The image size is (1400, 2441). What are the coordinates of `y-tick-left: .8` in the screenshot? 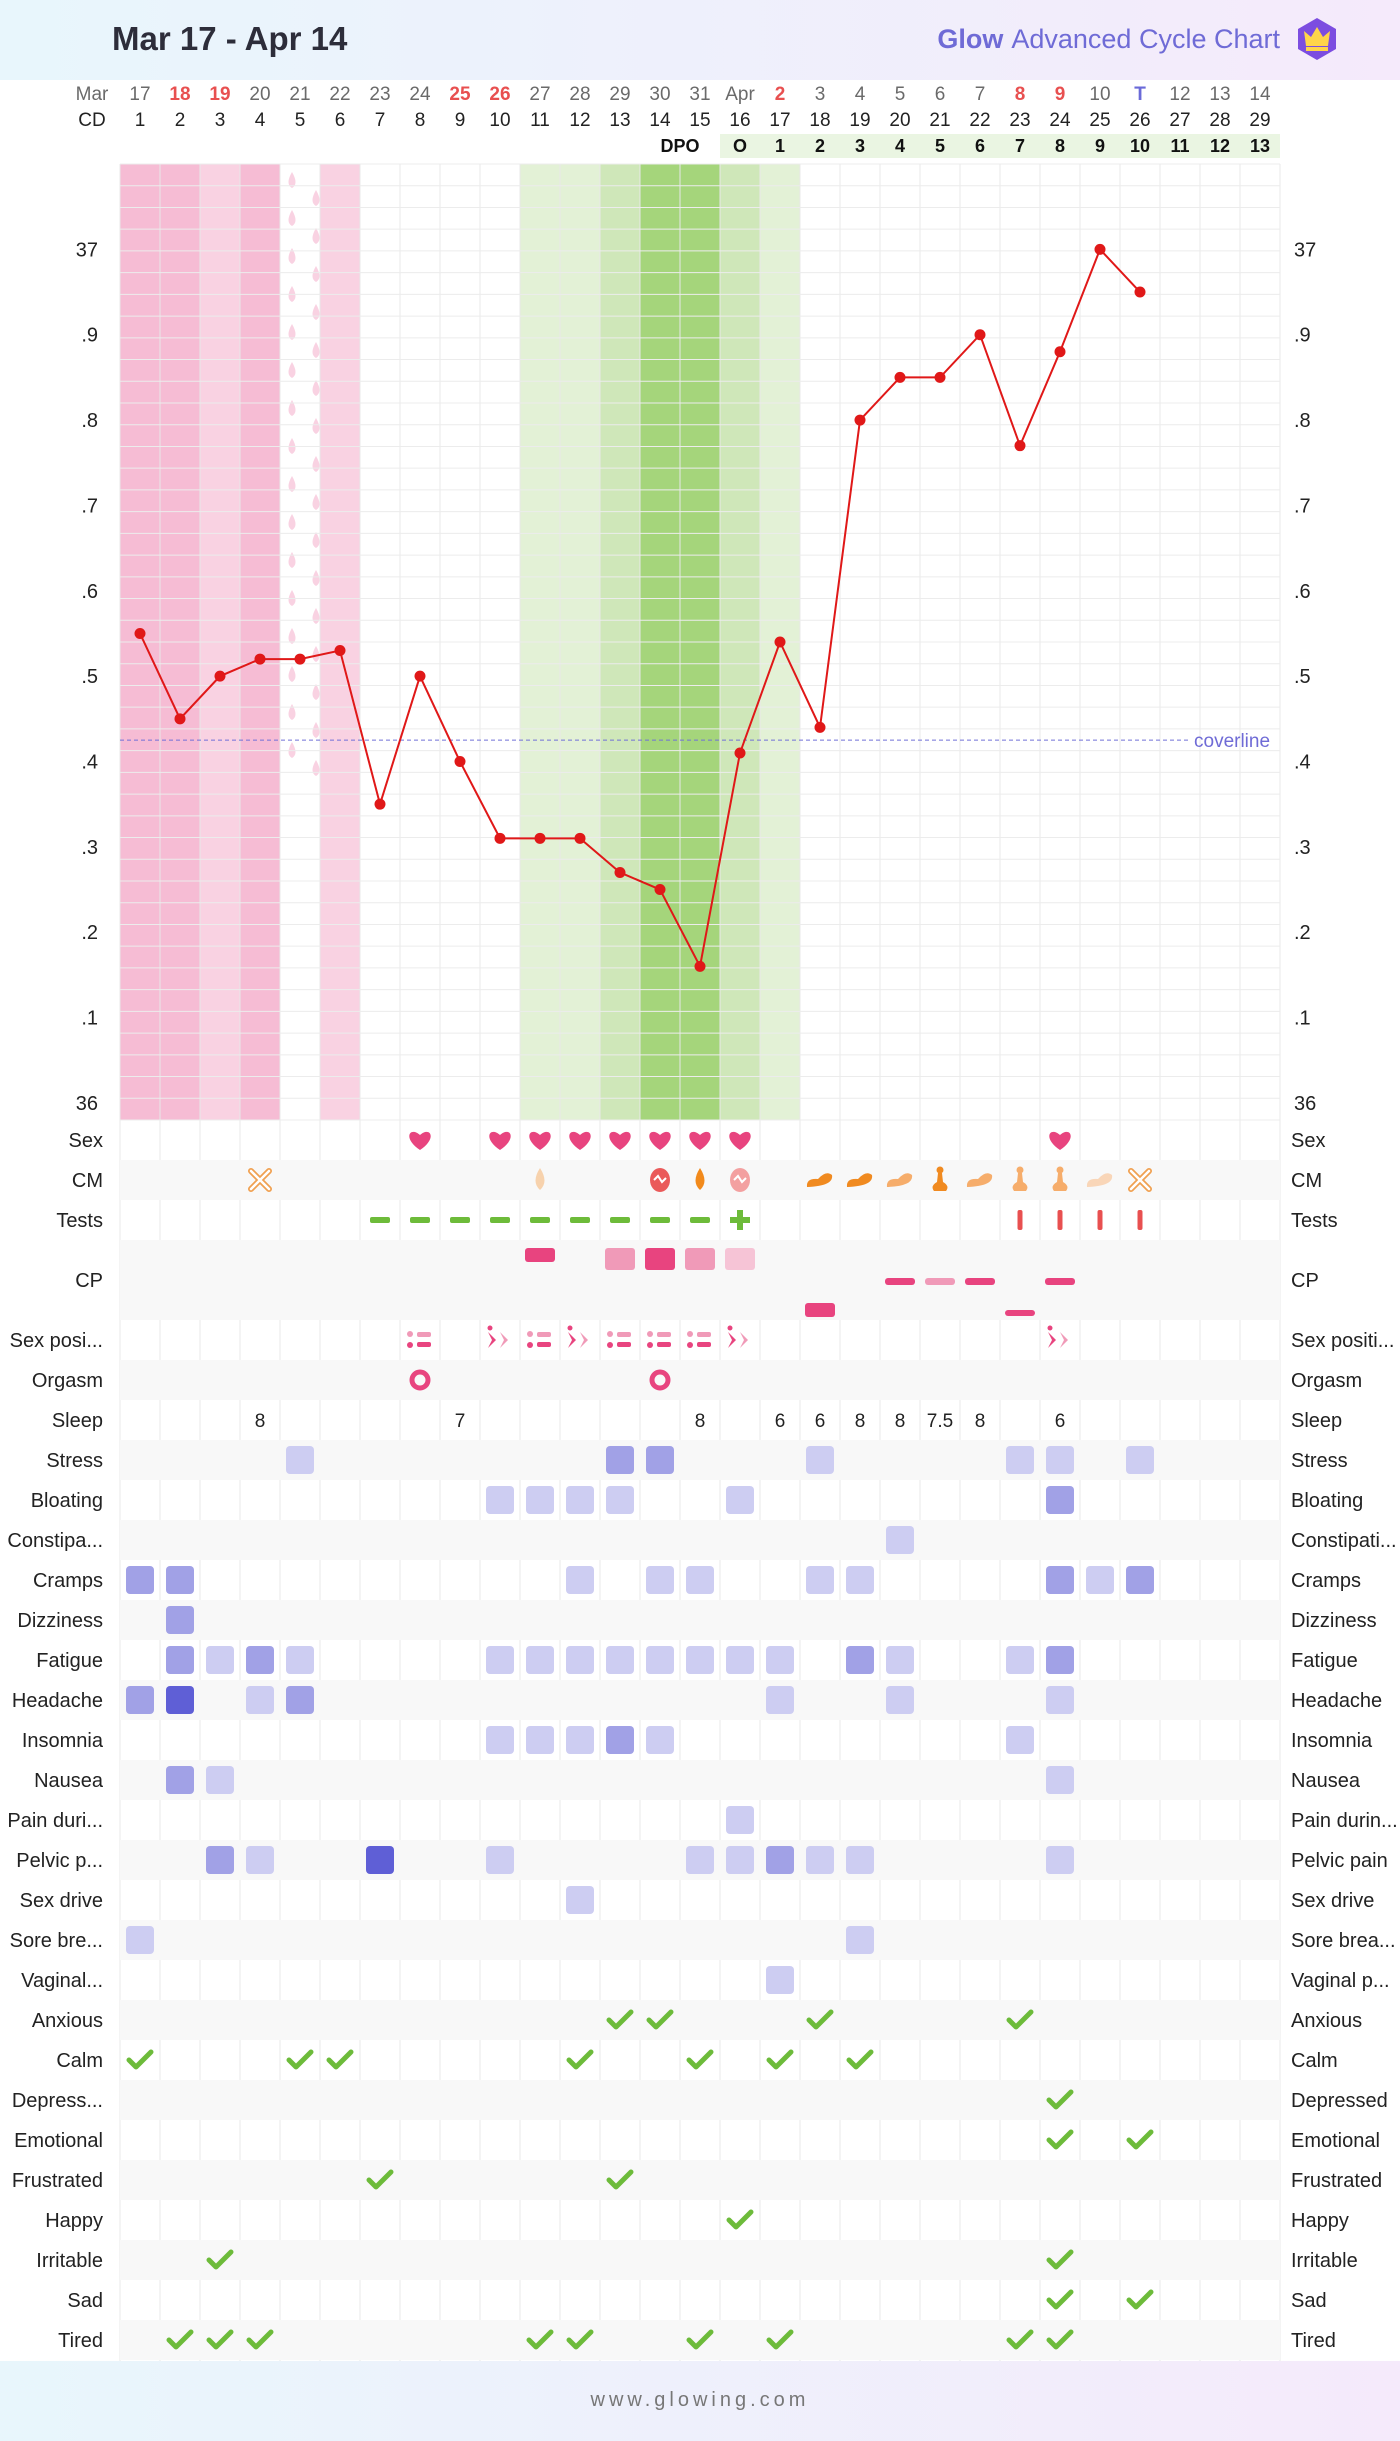 It's located at (89, 421).